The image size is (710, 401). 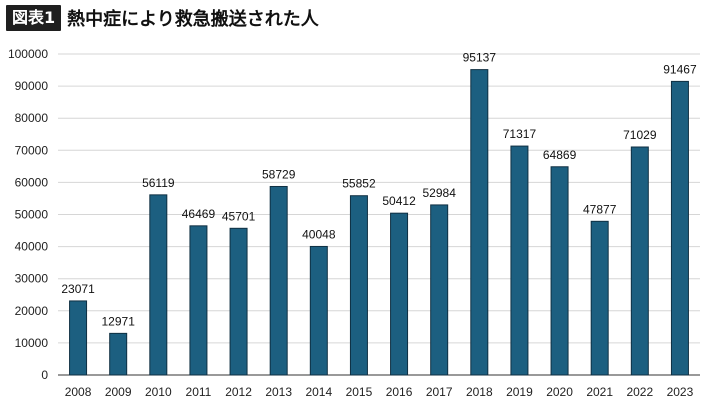 What do you see at coordinates (359, 392) in the screenshot?
I see `x-tick-label: 2015` at bounding box center [359, 392].